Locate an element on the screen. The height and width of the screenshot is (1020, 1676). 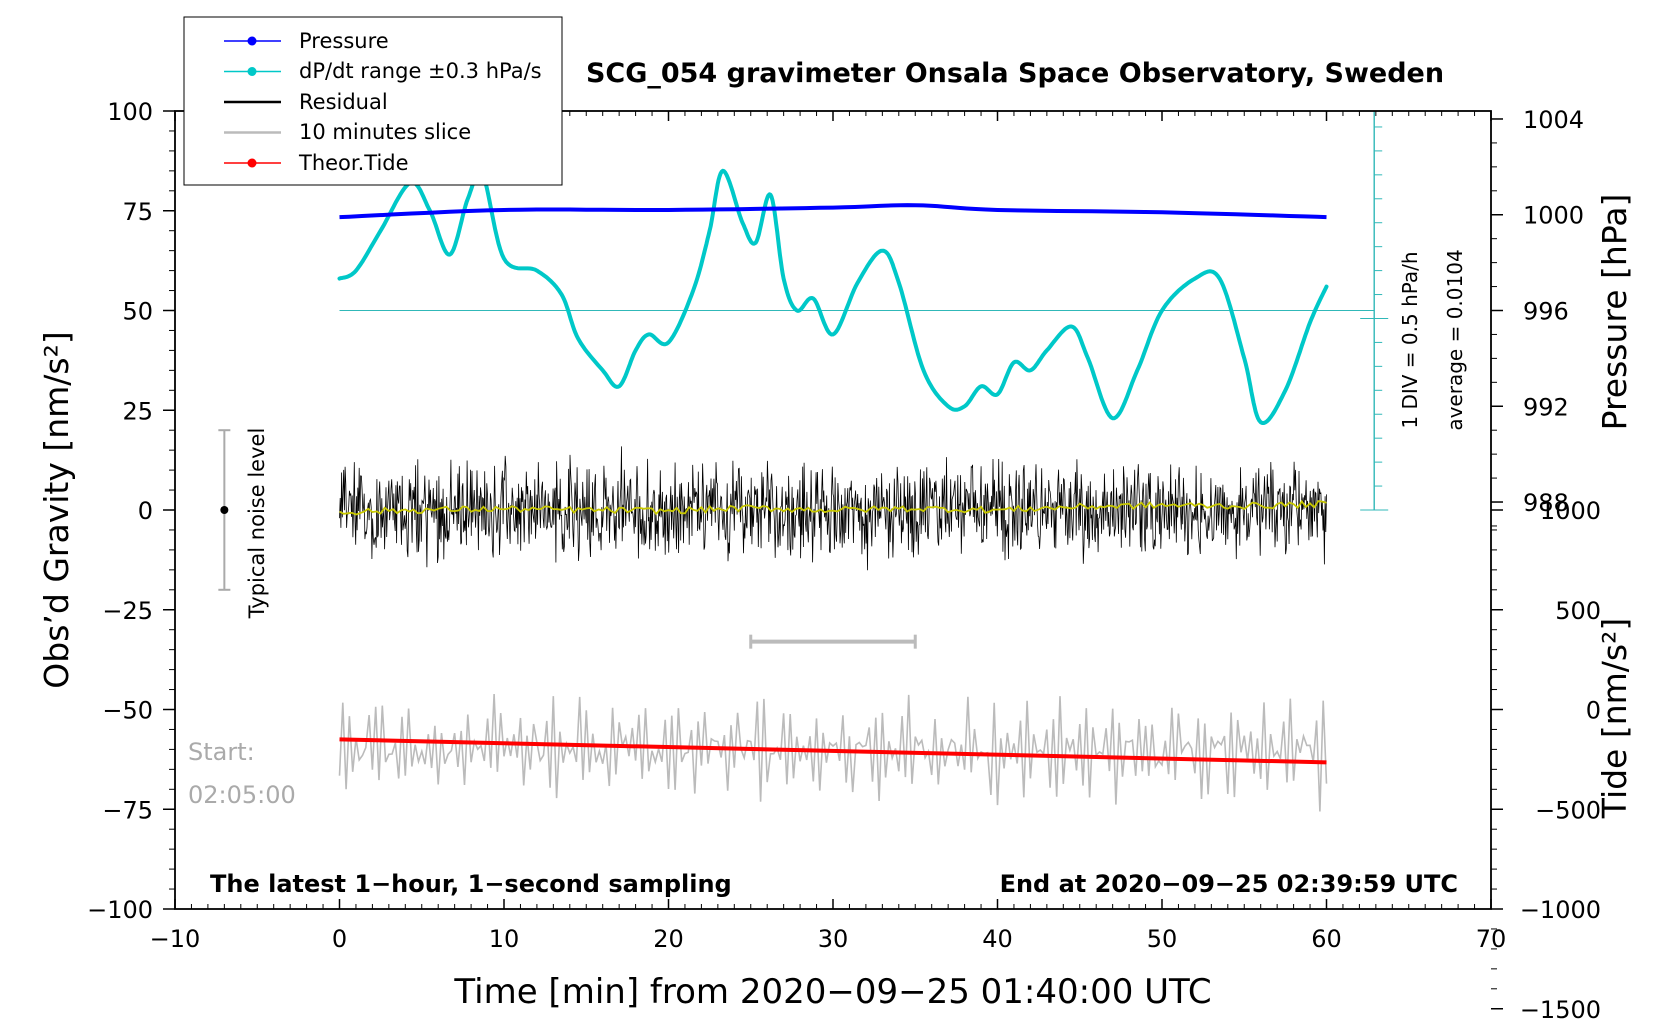
legend-label-pressure: Pressure is located at coordinates (344, 41).